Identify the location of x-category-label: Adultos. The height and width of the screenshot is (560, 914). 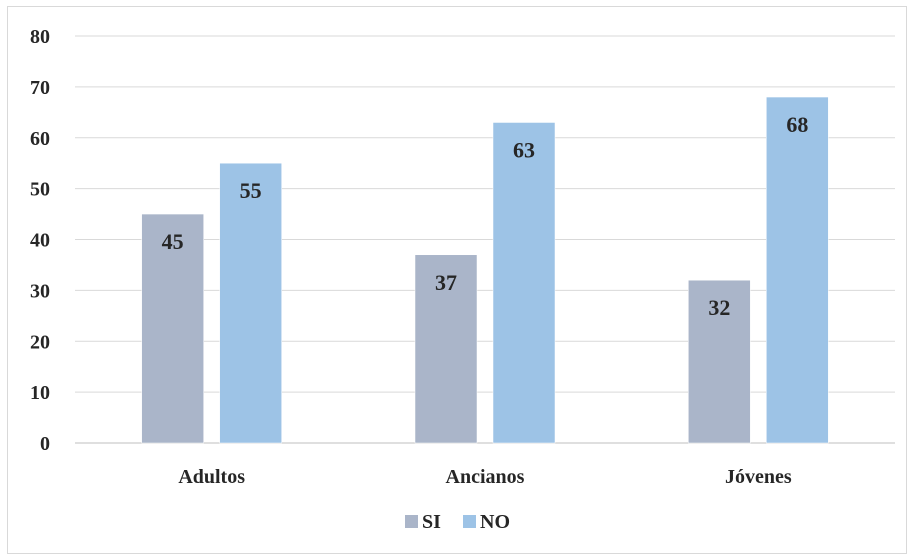
(211, 477).